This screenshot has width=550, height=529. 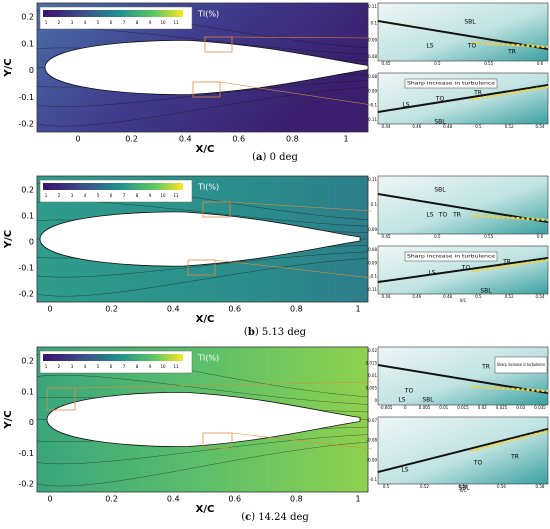 I want to click on inset-field, so click(x=463, y=32).